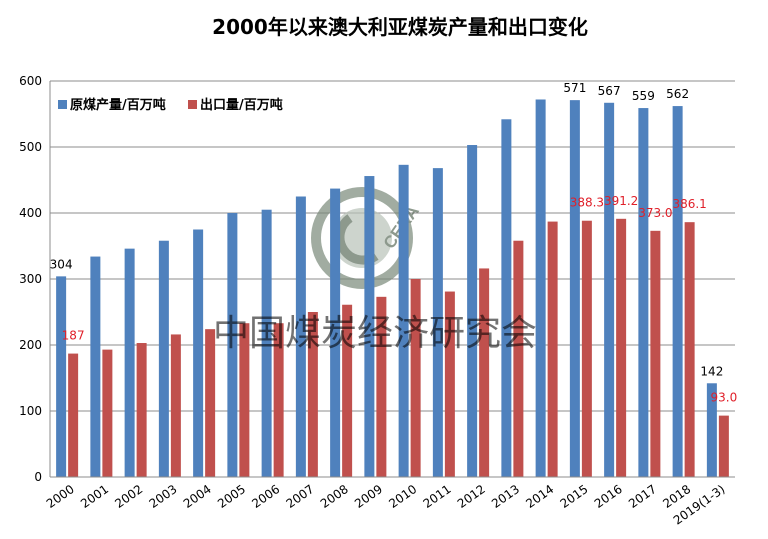  I want to click on x-tick-label: 2003, so click(163, 496).